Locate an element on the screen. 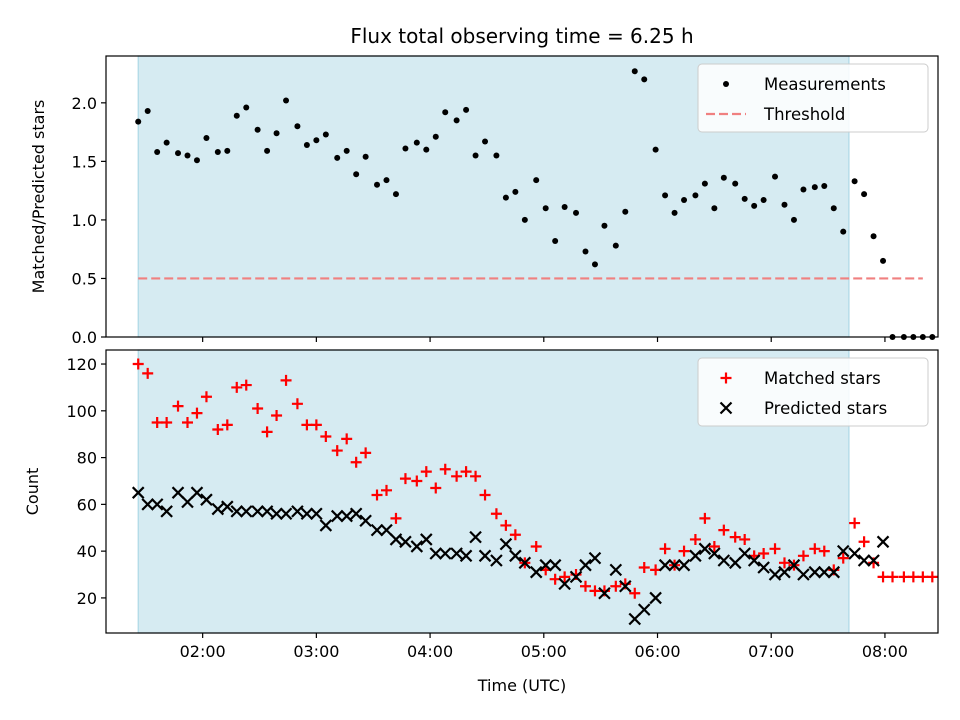  y-tick-label: 1.5 is located at coordinates (84, 161).